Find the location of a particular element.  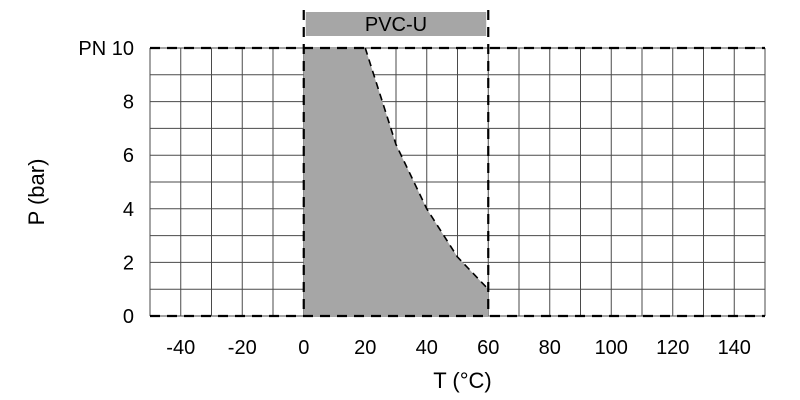

material-band-rect is located at coordinates (396, 24).